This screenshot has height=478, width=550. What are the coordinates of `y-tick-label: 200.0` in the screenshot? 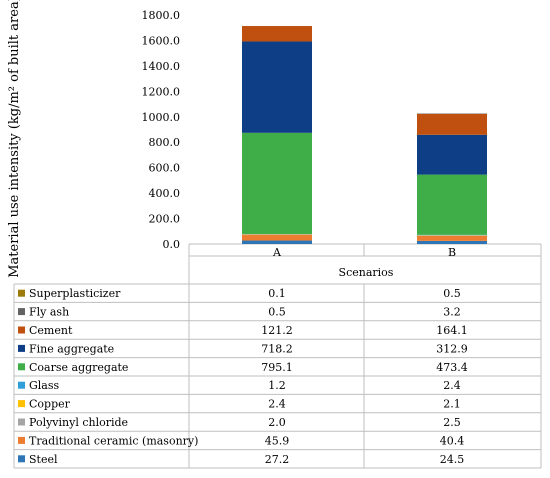 It's located at (165, 219).